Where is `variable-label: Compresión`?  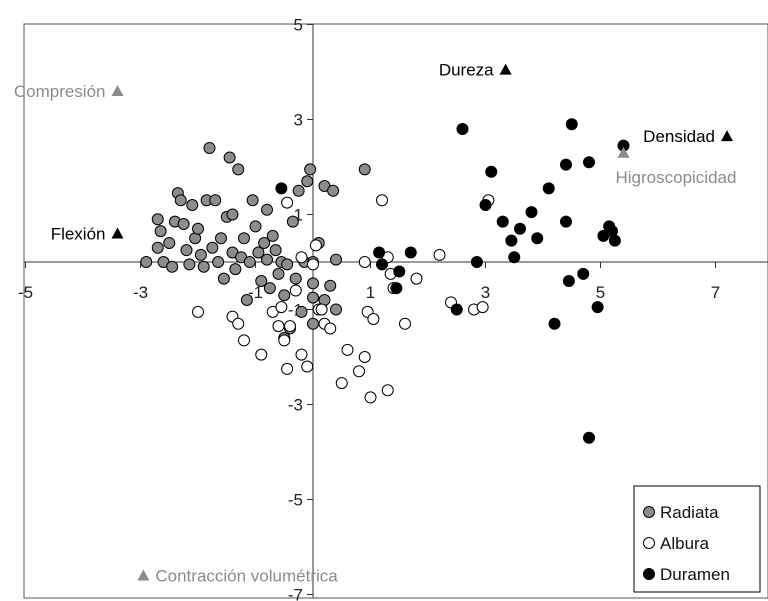 variable-label: Compresión is located at coordinates (60, 91).